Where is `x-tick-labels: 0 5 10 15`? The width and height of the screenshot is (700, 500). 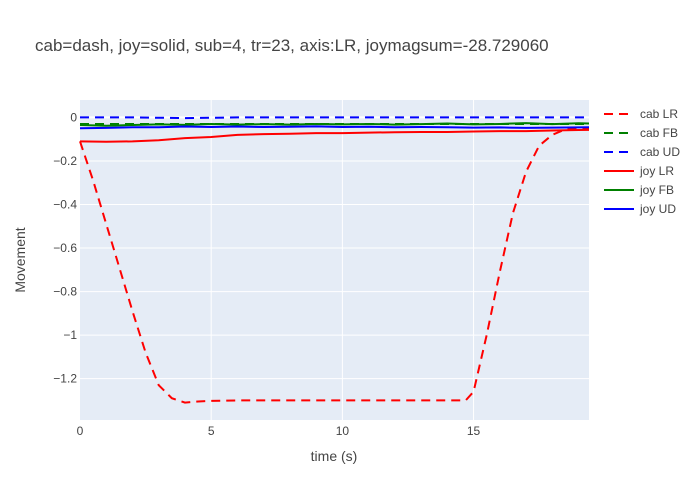
x-tick-labels: 0 5 10 15 is located at coordinates (279, 431).